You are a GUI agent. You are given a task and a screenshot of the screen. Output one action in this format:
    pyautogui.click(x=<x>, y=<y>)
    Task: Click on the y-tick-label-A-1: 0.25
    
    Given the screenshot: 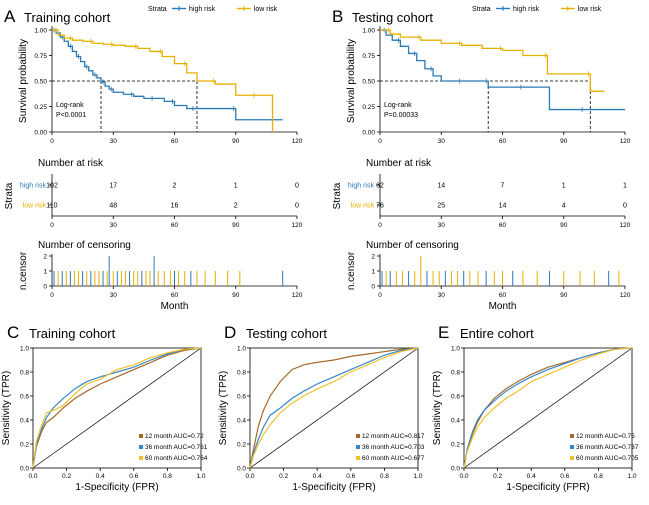 What is the action you would take?
    pyautogui.click(x=40, y=107)
    